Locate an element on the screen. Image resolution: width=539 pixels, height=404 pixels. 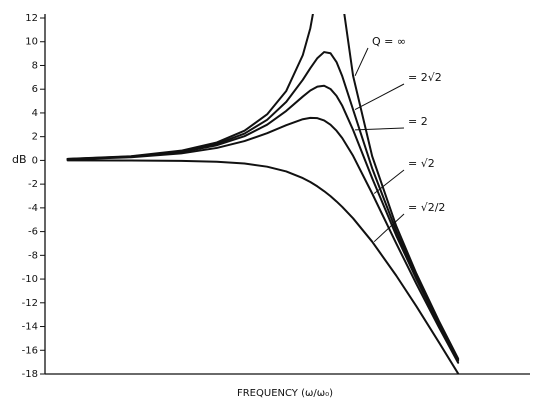
y-axis-label: dB is located at coordinates (19, 159).